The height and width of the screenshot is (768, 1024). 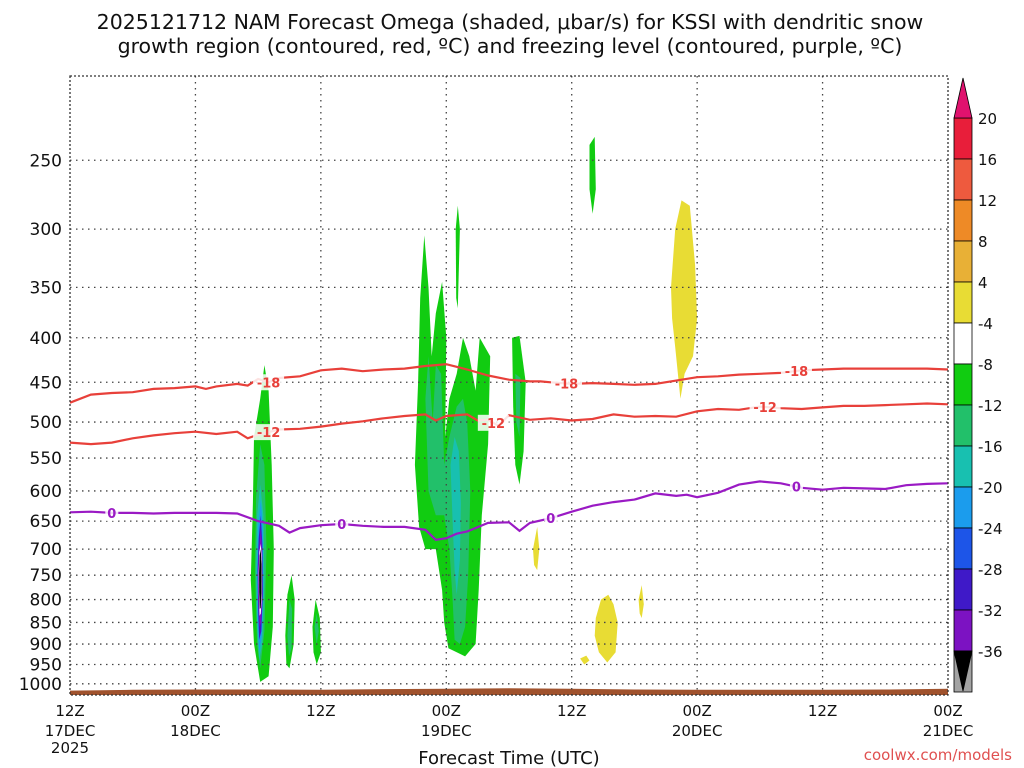 I want to click on contour-label--12-1: -12, so click(x=494, y=424).